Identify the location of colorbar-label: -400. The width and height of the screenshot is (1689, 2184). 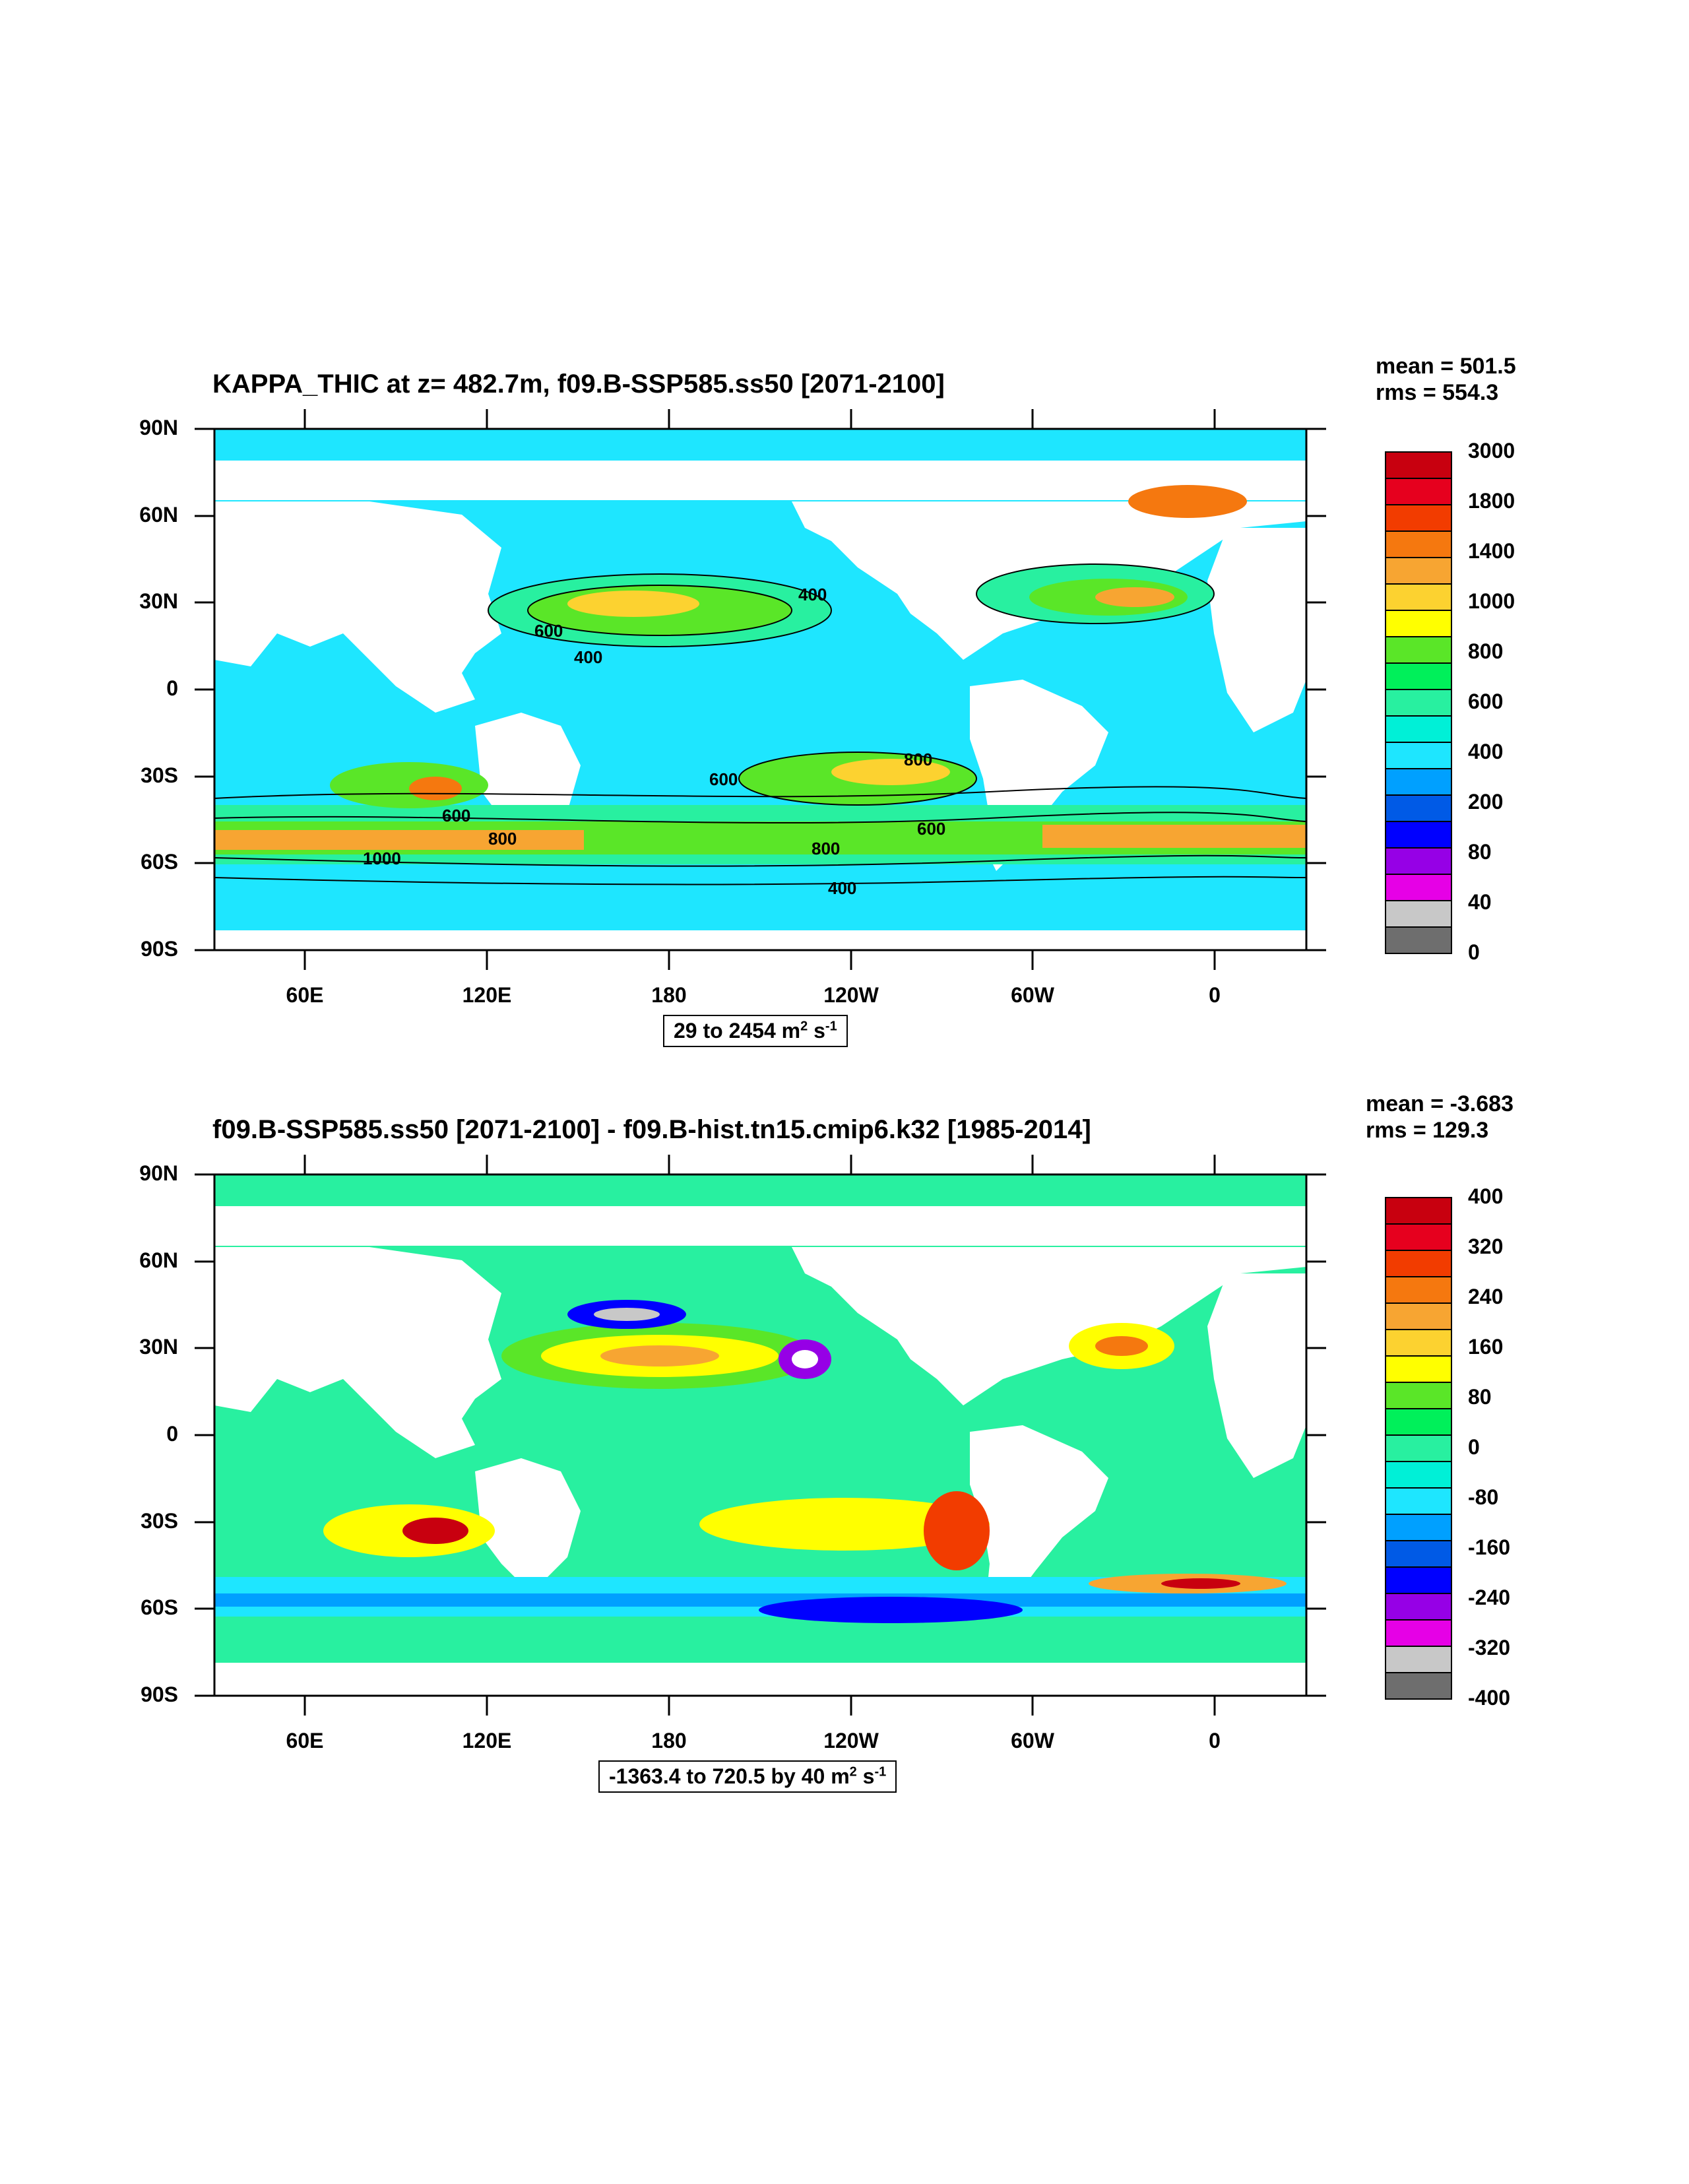
(1489, 1698).